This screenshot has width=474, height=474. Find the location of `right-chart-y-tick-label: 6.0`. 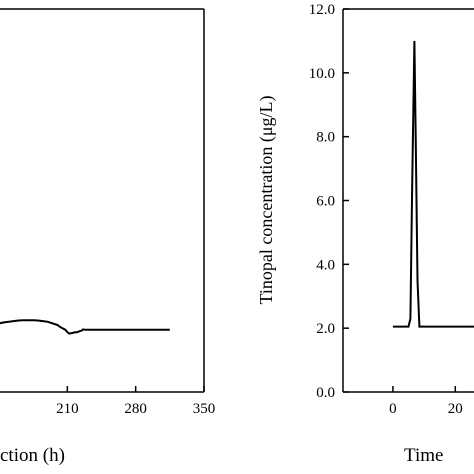

right-chart-y-tick-label: 6.0 is located at coordinates (325, 202).